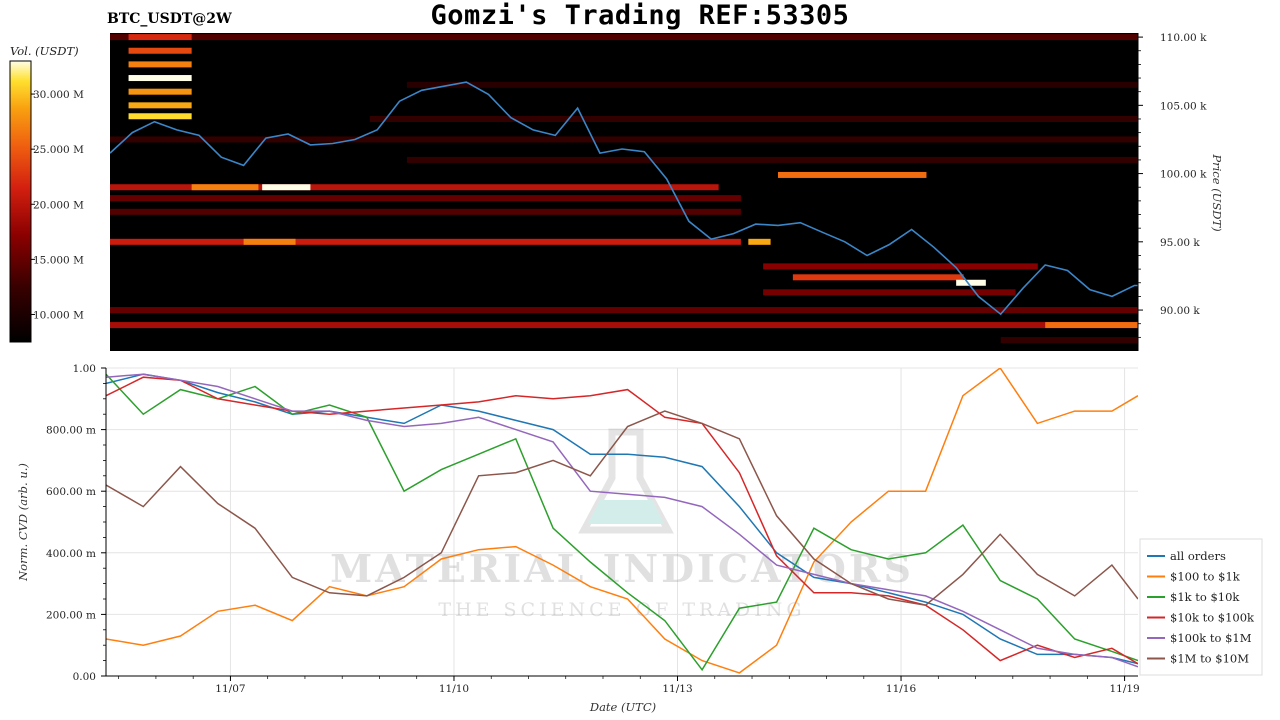 The image size is (1280, 720). Describe the element at coordinates (1124, 689) in the screenshot. I see `date-tick-label: 11/19` at that location.